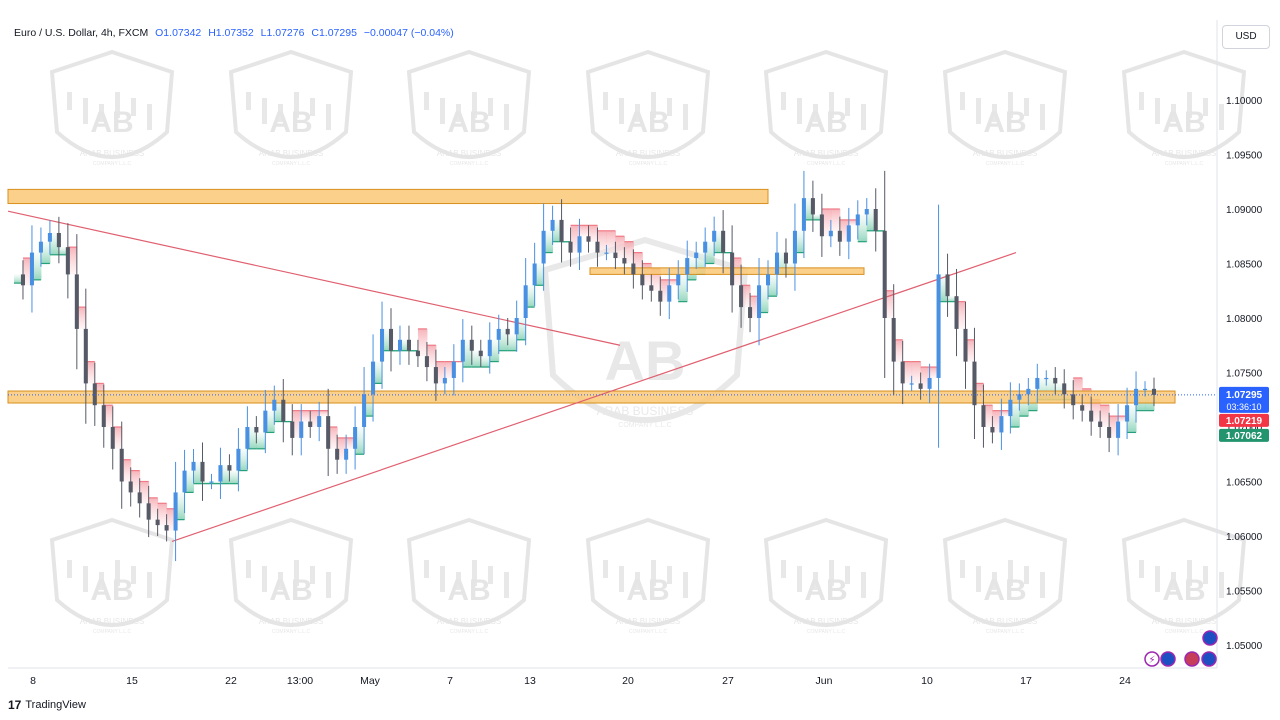 The height and width of the screenshot is (720, 1280). What do you see at coordinates (1168, 659) in the screenshot?
I see `eu-flag-icon` at bounding box center [1168, 659].